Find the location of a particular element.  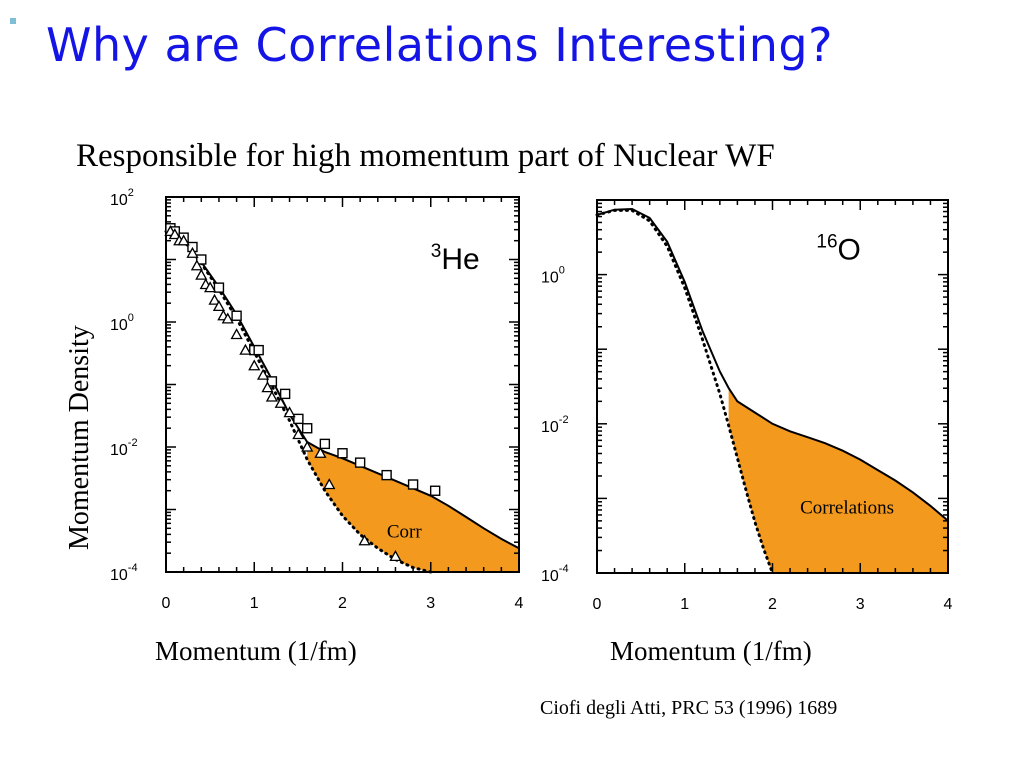

slide-bullet is located at coordinates (13, 21).